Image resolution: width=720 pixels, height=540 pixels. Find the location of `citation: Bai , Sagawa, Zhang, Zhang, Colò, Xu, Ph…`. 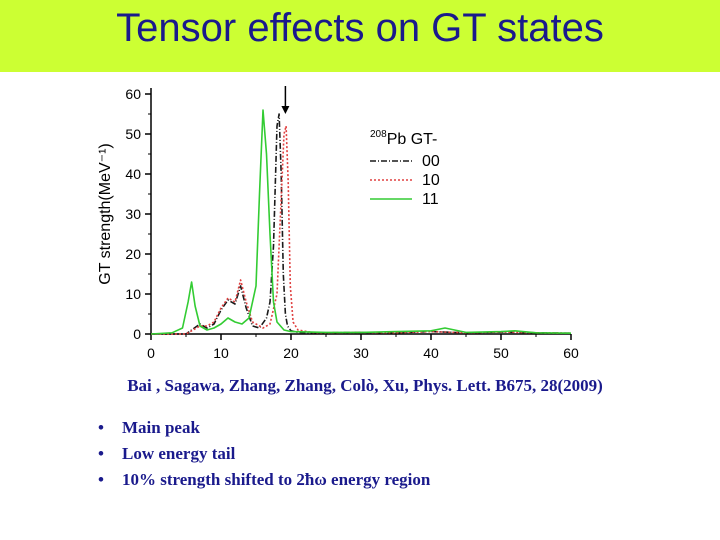

citation: Bai , Sagawa, Zhang, Zhang, Colò, Xu, Ph… is located at coordinates (365, 385).